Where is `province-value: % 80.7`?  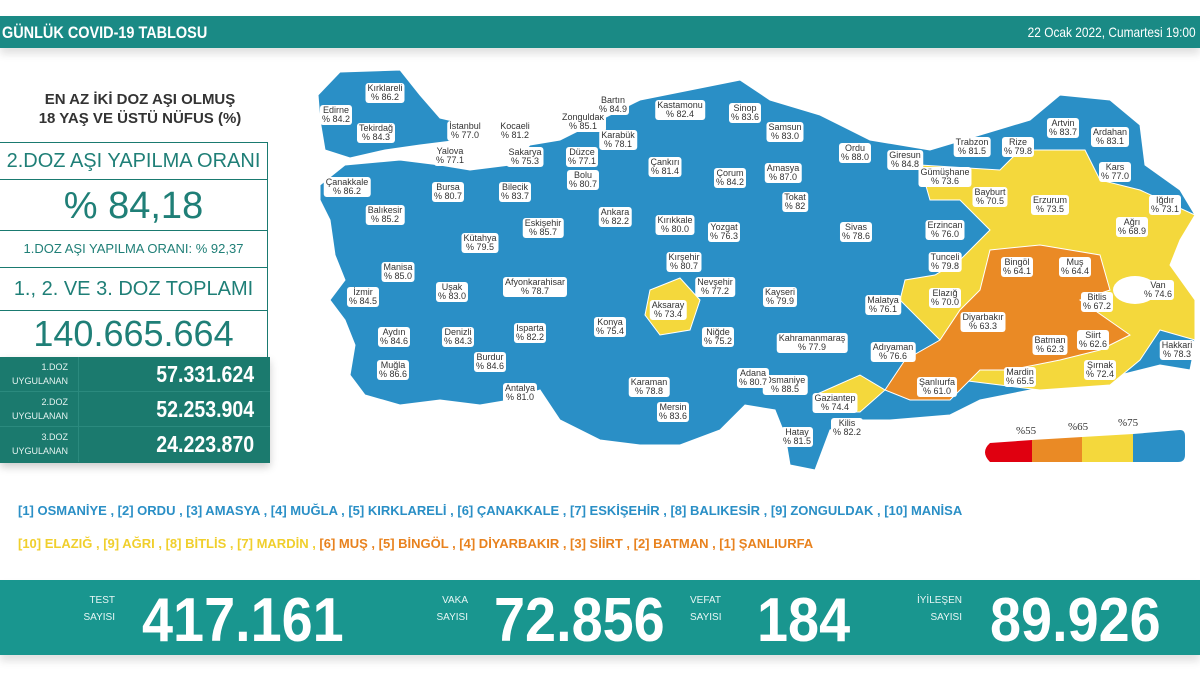 province-value: % 80.7 is located at coordinates (684, 266).